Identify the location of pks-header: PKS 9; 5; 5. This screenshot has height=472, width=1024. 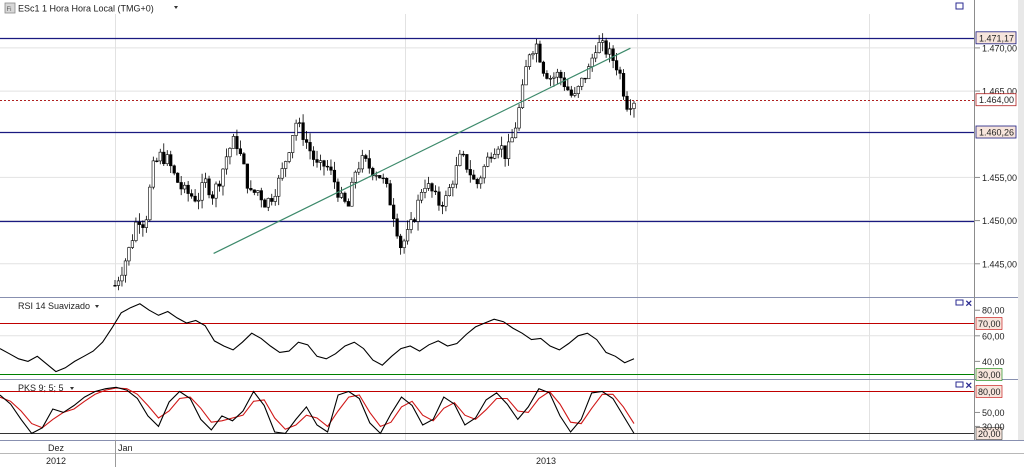
(46, 388).